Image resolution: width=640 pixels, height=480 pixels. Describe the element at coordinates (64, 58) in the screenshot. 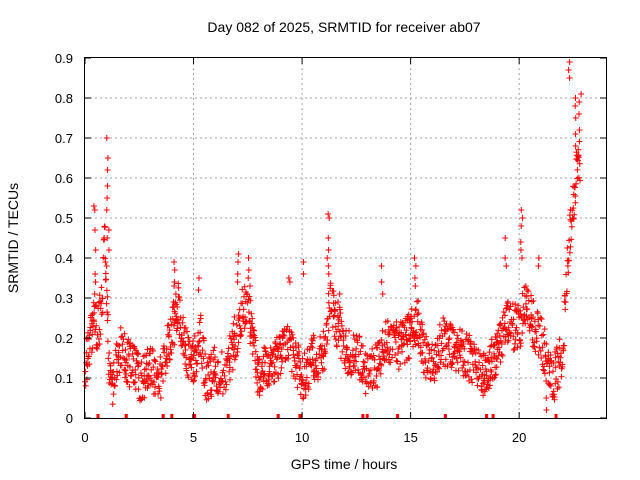

I see `y-tick-label: 0.9` at that location.